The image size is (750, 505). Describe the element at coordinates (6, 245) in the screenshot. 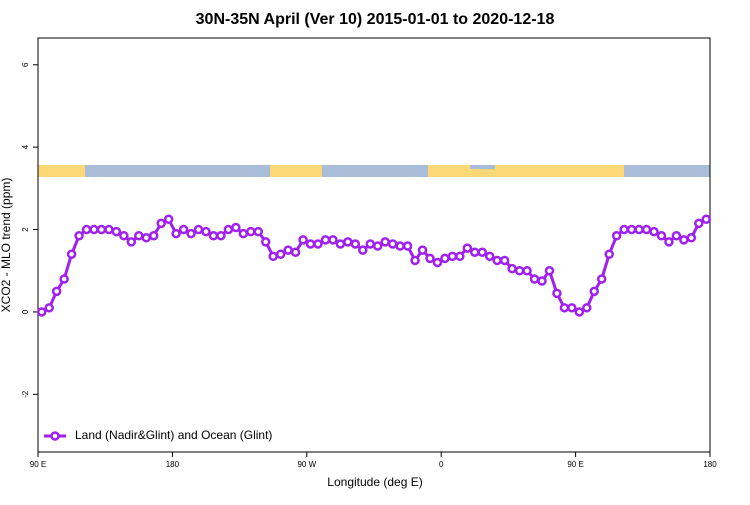

I see `y-axis-label: XCO2 - MLO trend (ppm)` at that location.